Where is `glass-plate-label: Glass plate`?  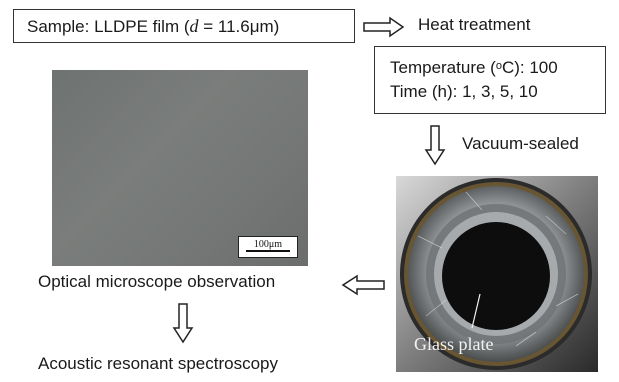
glass-plate-label: Glass plate is located at coordinates (454, 344).